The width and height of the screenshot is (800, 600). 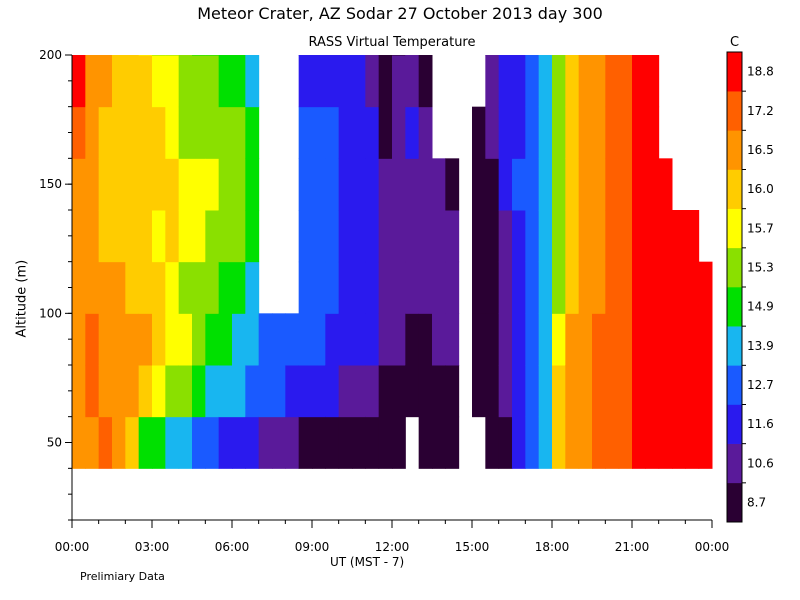 What do you see at coordinates (122, 576) in the screenshot?
I see `preliminary-note: Prelimiary Data` at bounding box center [122, 576].